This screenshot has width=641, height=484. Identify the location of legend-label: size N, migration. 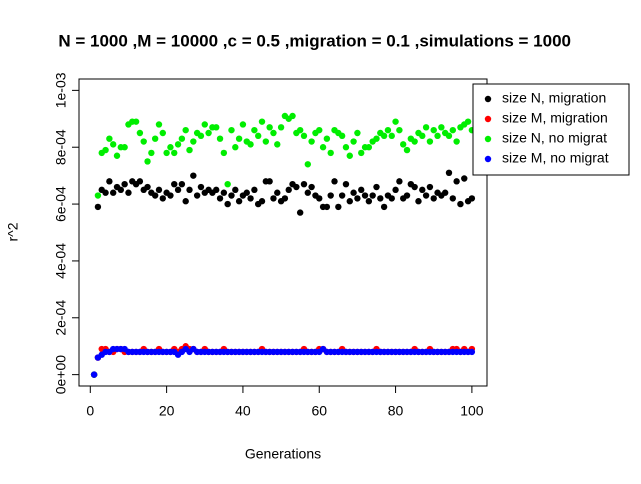
(554, 98).